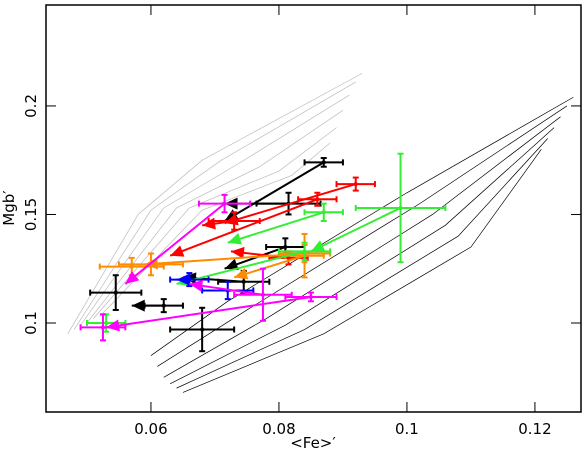  Describe the element at coordinates (31, 323) in the screenshot. I see `y-tick-label: 0.1` at that location.